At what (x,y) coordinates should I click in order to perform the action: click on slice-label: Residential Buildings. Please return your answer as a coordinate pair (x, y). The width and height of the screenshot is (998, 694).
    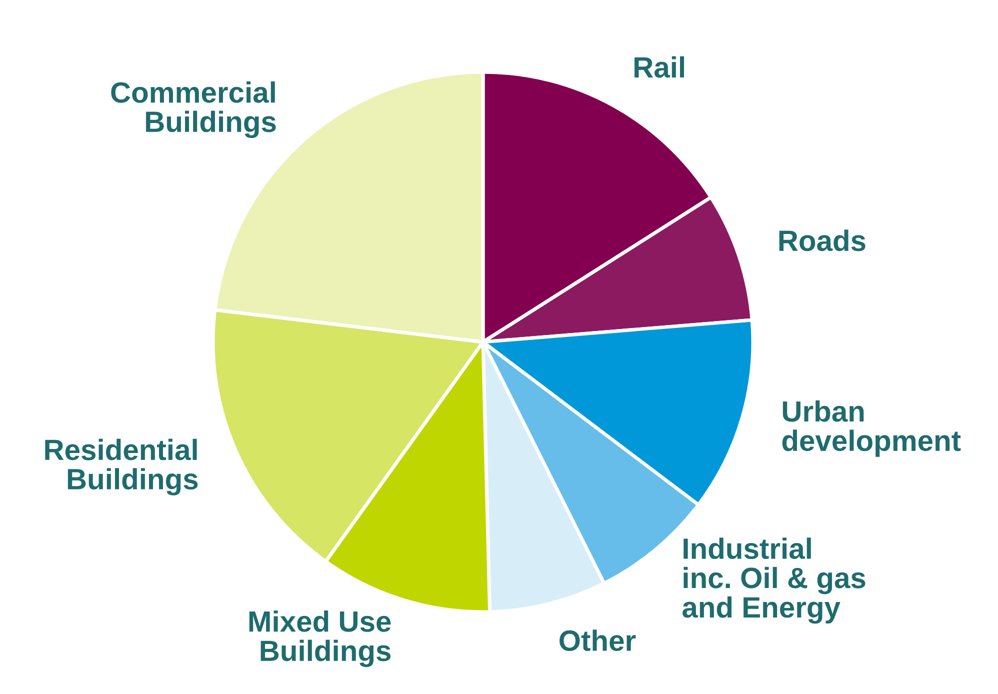
    Looking at the image, I should click on (121, 467).